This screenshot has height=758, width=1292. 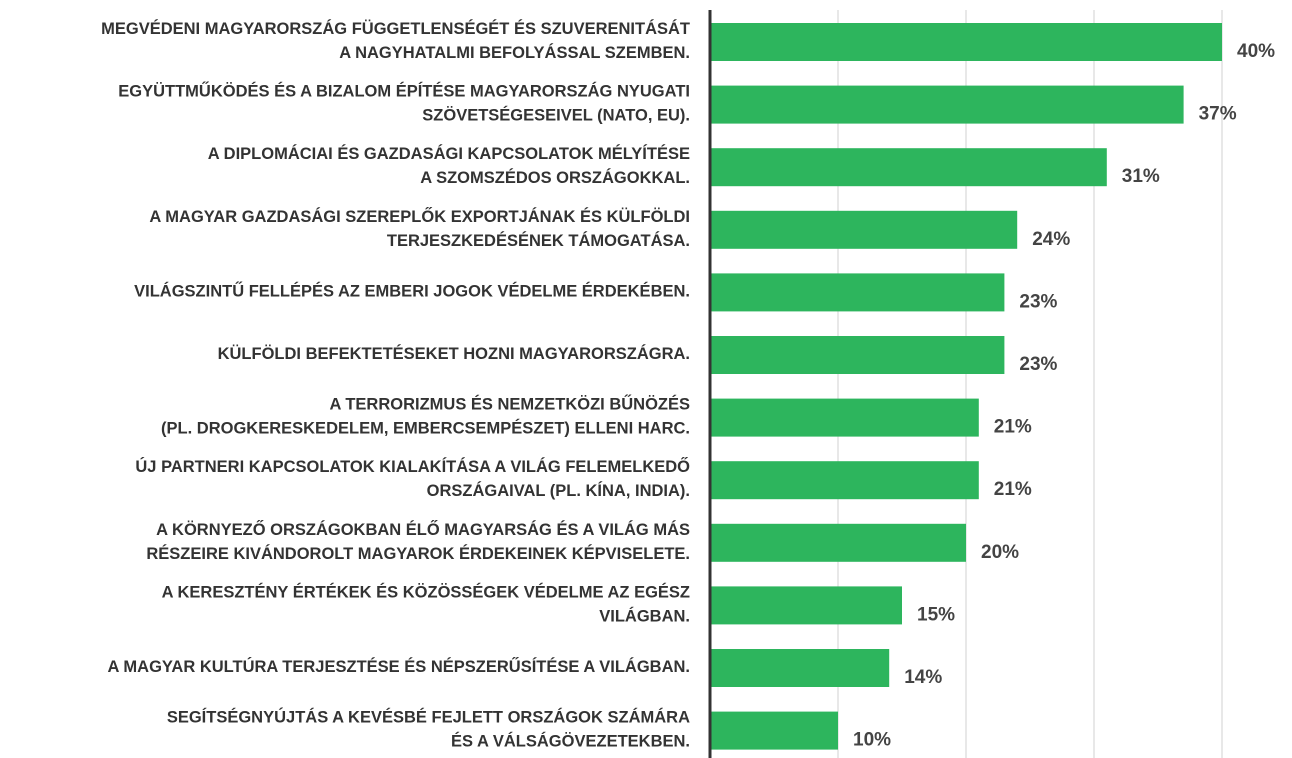 What do you see at coordinates (1256, 51) in the screenshot?
I see `value-label: 40%` at bounding box center [1256, 51].